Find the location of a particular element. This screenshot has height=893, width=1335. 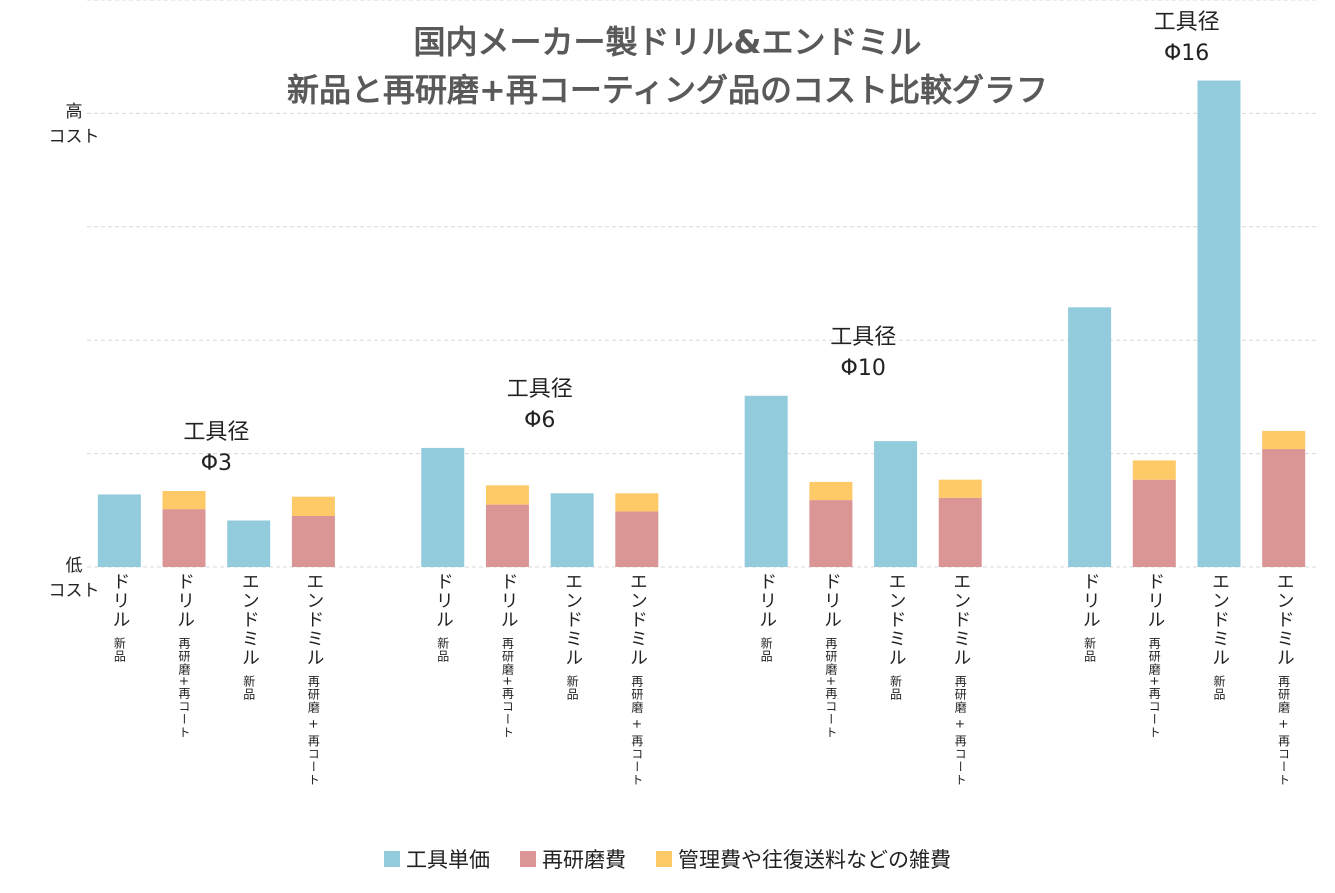

legend: 工具単価 再研磨費 管理費や往復送料などの雑費 is located at coordinates (667, 859).